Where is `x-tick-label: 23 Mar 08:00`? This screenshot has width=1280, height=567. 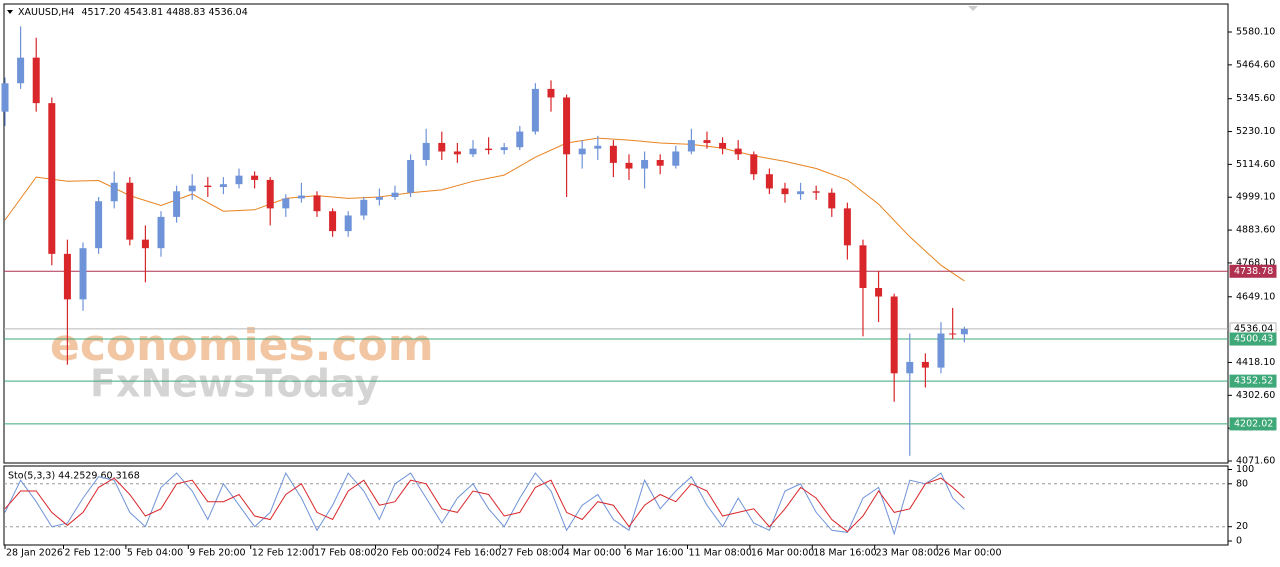
x-tick-label: 23 Mar 08:00 is located at coordinates (907, 553).